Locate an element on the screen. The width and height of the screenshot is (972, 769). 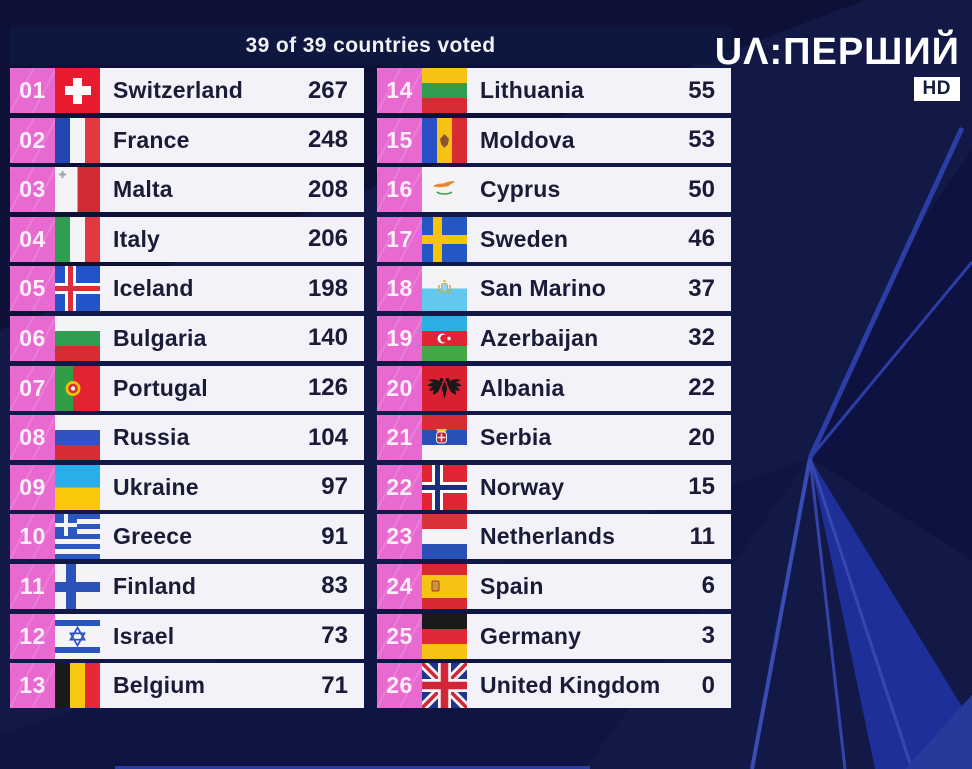
score-row: 20 Albania 22 is located at coordinates (554, 388).